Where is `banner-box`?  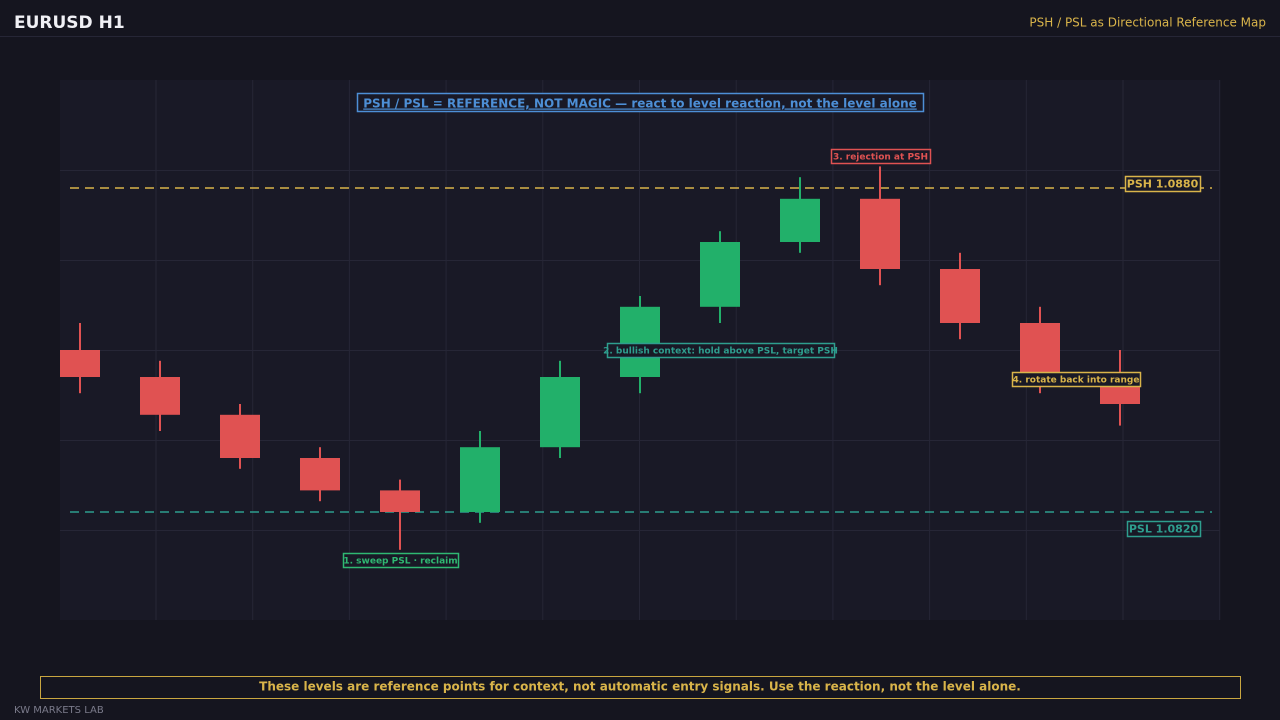 banner-box is located at coordinates (640, 102).